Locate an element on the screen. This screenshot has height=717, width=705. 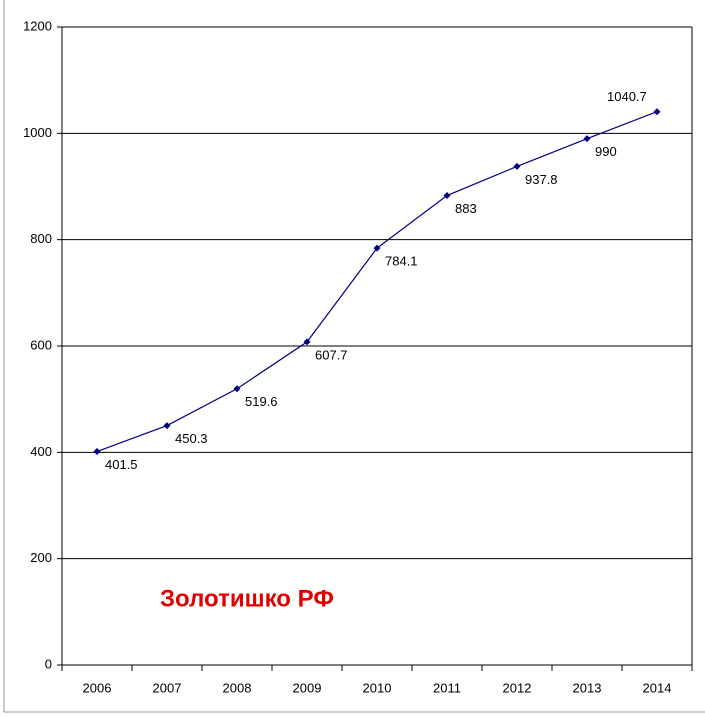
data-label: 990 is located at coordinates (606, 151).